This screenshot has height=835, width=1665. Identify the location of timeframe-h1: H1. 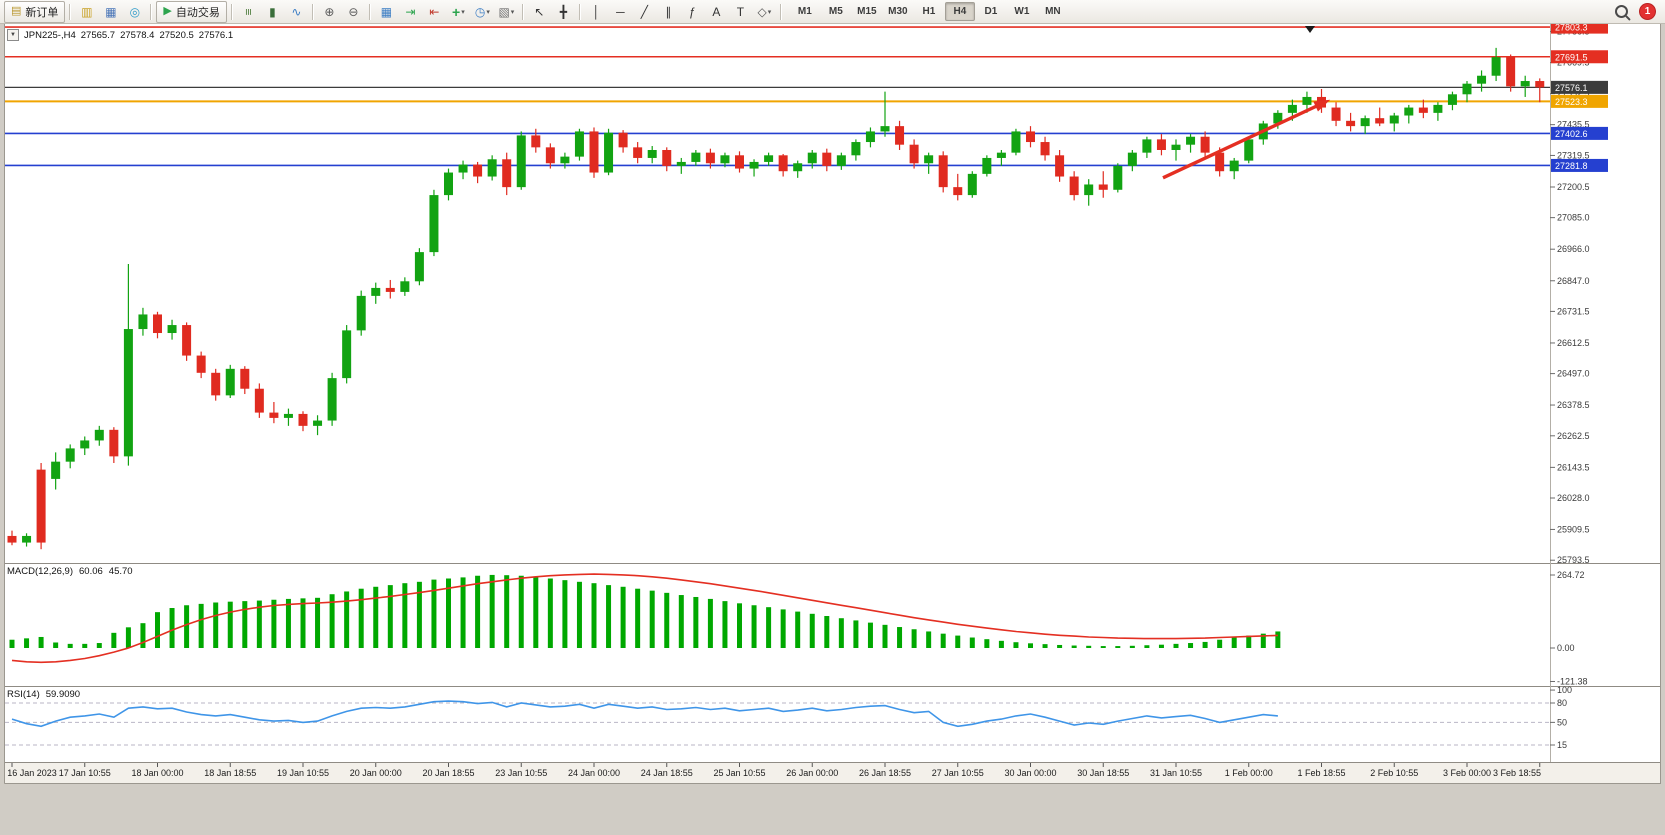
(929, 11).